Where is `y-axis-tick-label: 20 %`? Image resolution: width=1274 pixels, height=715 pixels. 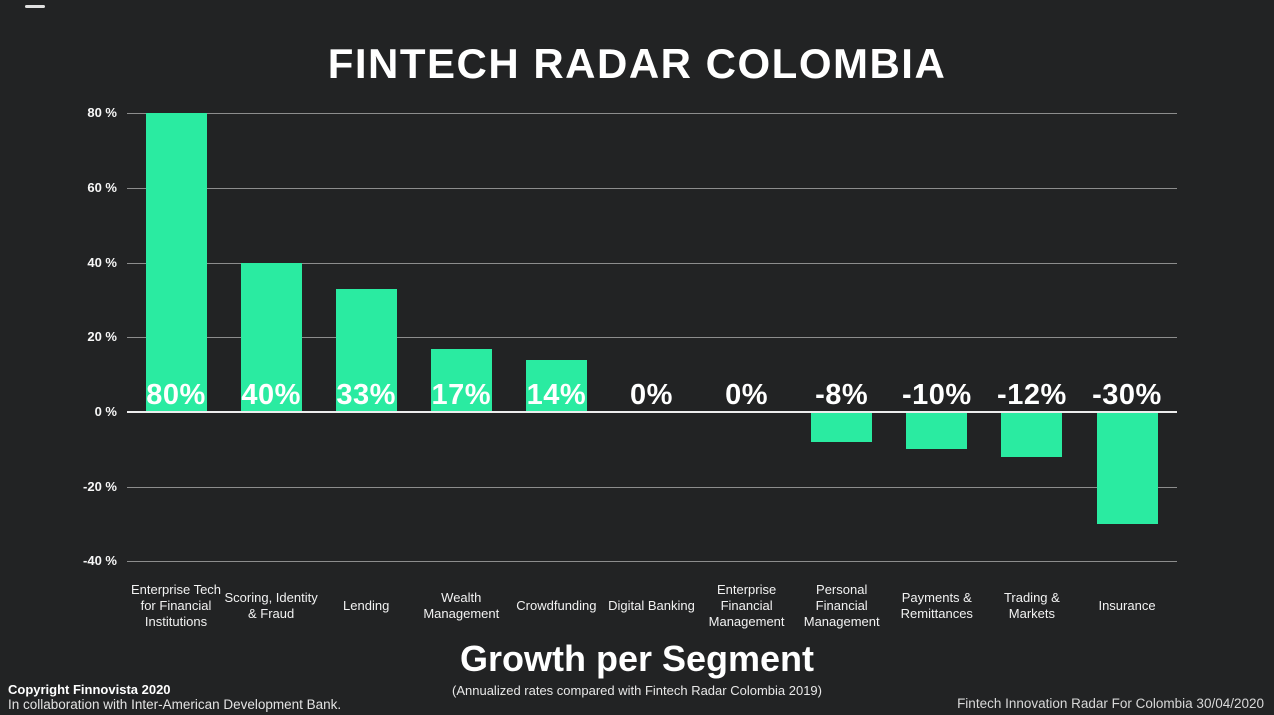
y-axis-tick-label: 20 % is located at coordinates (102, 337).